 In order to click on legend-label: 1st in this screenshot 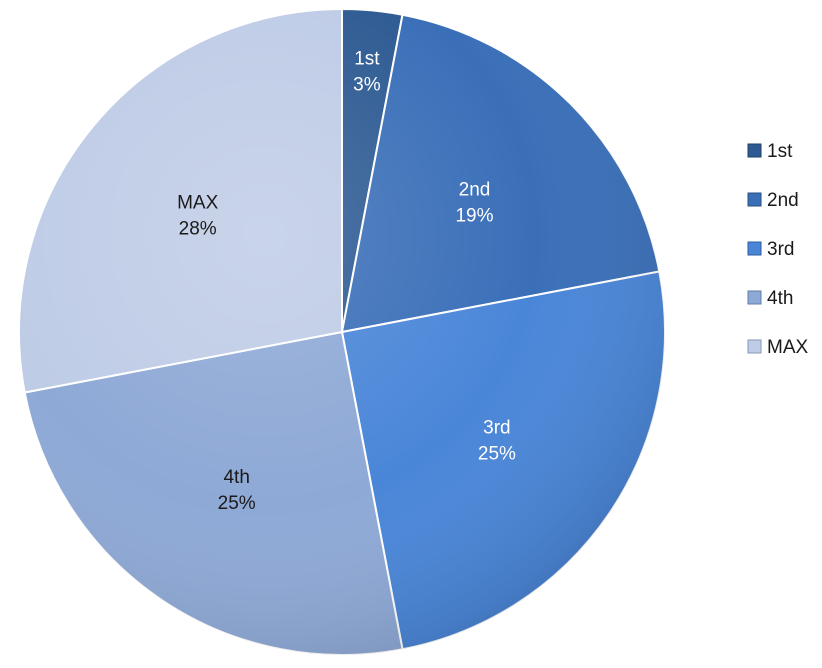, I will do `click(780, 151)`.